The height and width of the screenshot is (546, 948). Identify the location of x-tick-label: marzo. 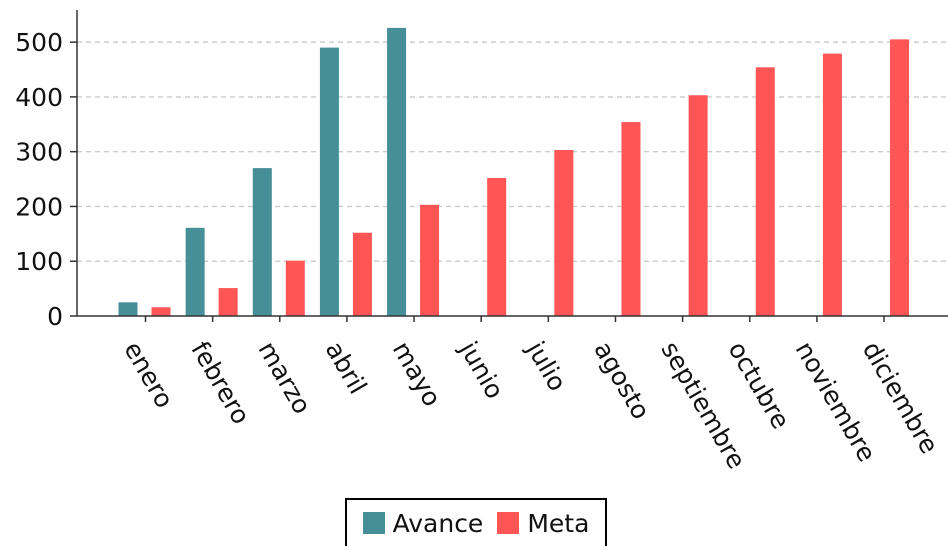
(285, 378).